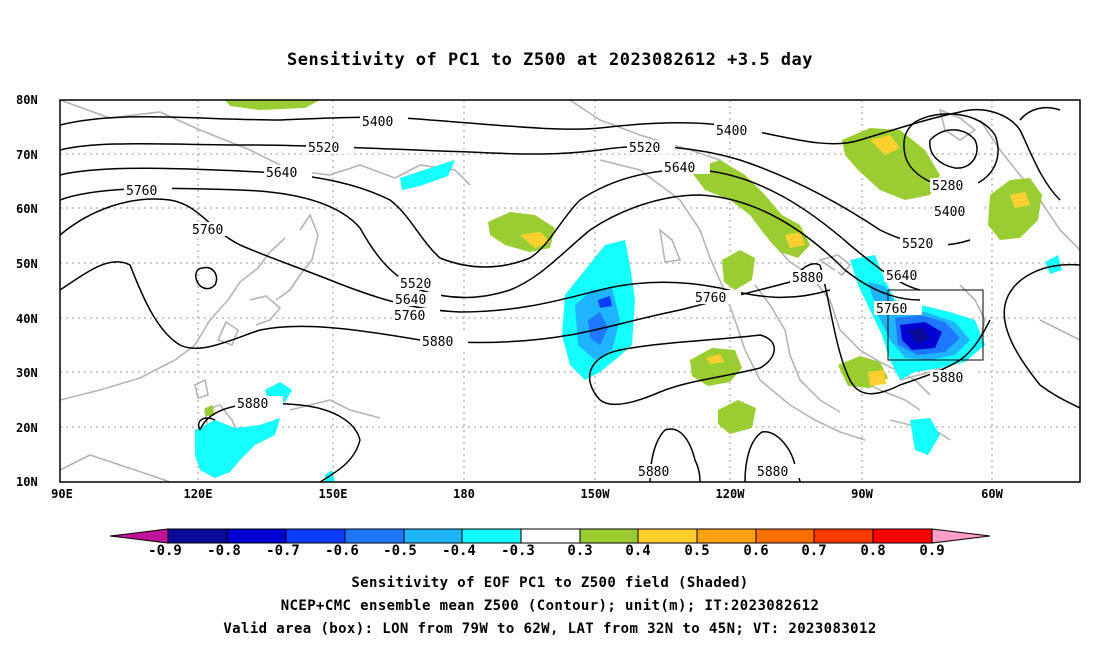  I want to click on colorbar-label: 0.5, so click(697, 551).